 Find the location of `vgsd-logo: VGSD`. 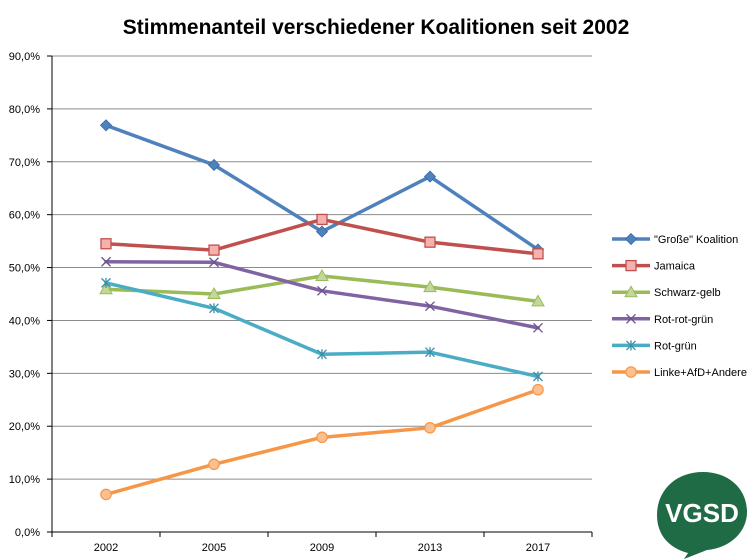

vgsd-logo: VGSD is located at coordinates (702, 515).